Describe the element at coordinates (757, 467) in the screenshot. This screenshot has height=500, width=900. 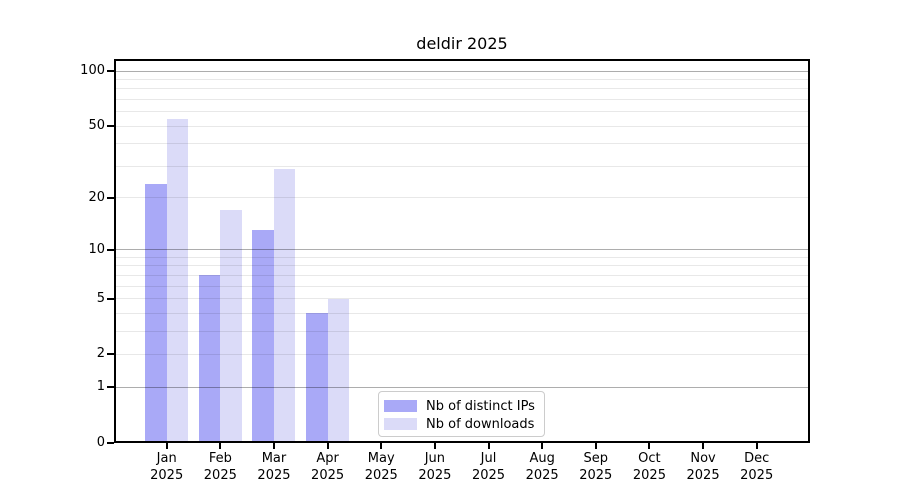
I see `x-tick-label: Dec 2025` at that location.